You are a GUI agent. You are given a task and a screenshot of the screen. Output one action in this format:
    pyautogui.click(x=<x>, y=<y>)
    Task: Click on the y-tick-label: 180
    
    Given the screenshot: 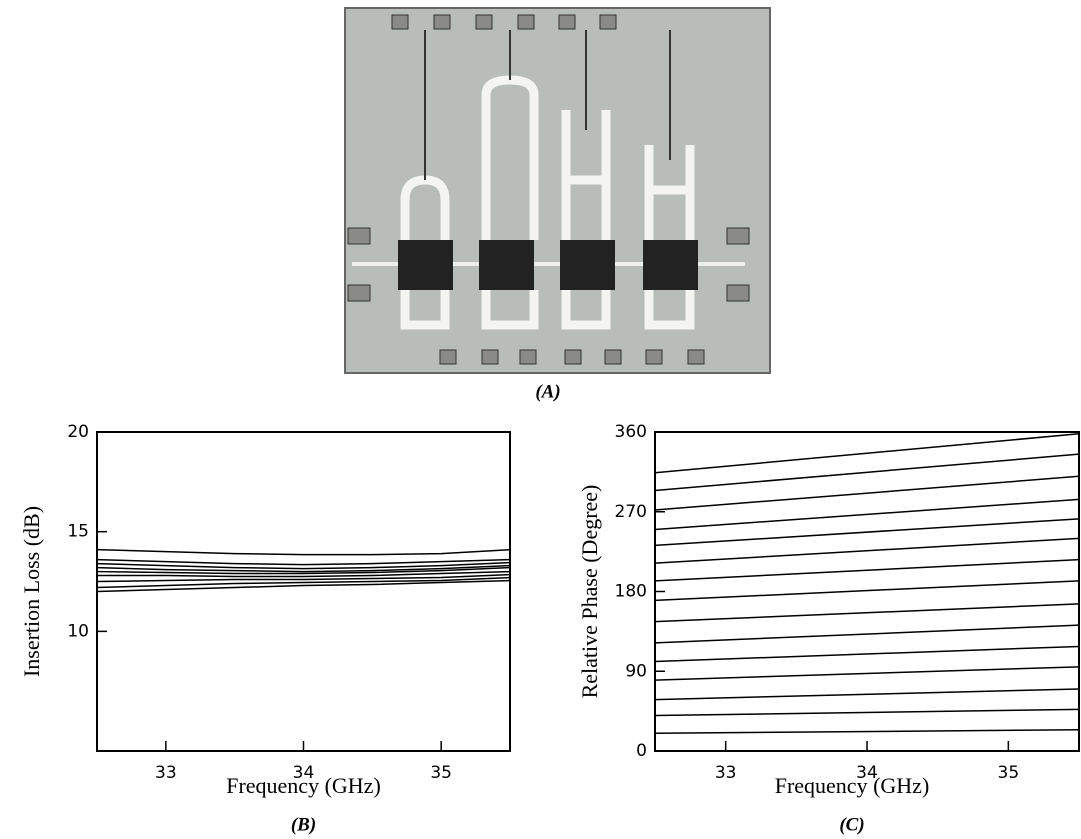 What is the action you would take?
    pyautogui.click(x=631, y=592)
    